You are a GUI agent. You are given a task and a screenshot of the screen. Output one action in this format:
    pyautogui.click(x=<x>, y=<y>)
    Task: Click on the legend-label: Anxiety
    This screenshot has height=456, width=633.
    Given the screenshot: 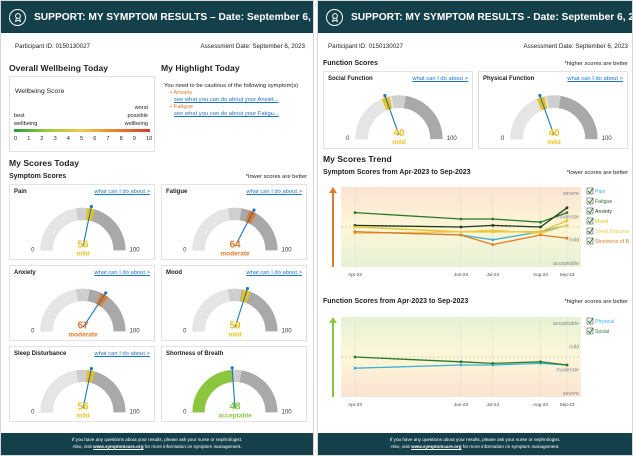 What is the action you would take?
    pyautogui.click(x=603, y=212)
    